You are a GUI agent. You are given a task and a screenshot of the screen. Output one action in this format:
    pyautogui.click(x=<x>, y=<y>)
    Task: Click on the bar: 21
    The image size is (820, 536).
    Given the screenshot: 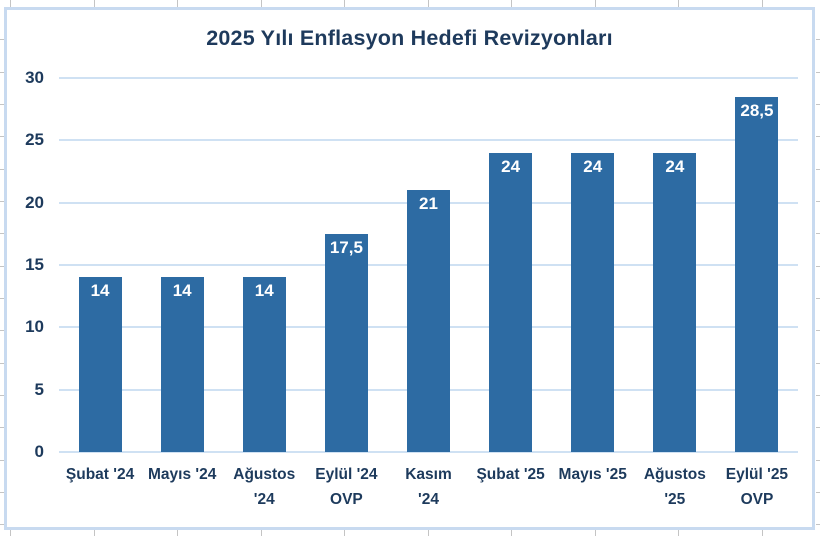 What is the action you would take?
    pyautogui.click(x=428, y=321)
    